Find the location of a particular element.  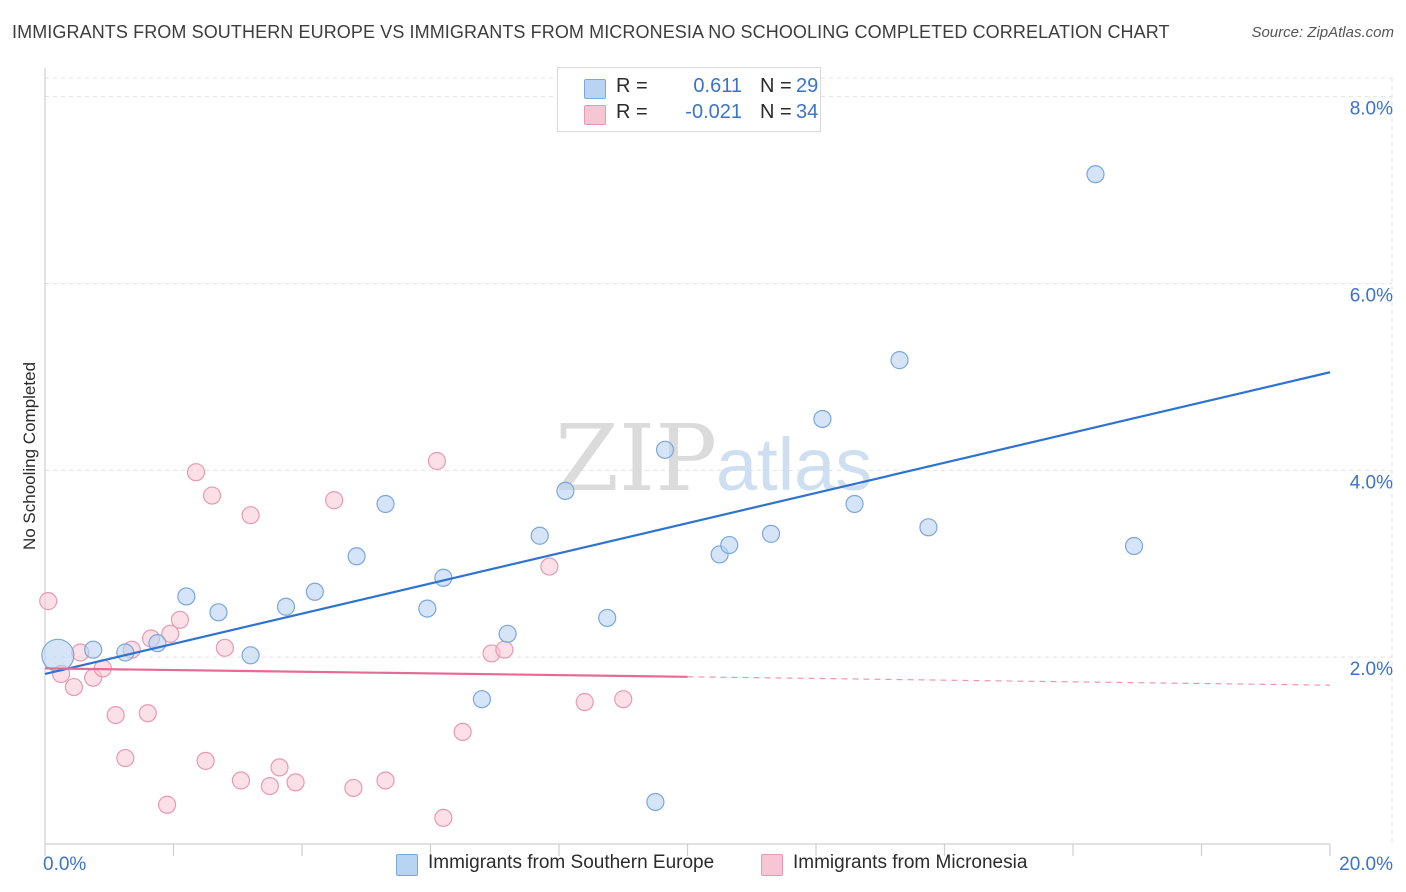

watermark: ZIP atlas is located at coordinates (713, 458).